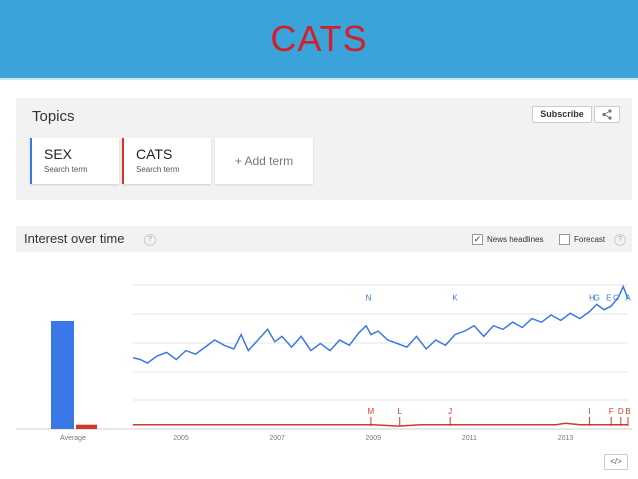 The width and height of the screenshot is (638, 479). Describe the element at coordinates (621, 411) in the screenshot. I see `news-marker-D: D` at that location.